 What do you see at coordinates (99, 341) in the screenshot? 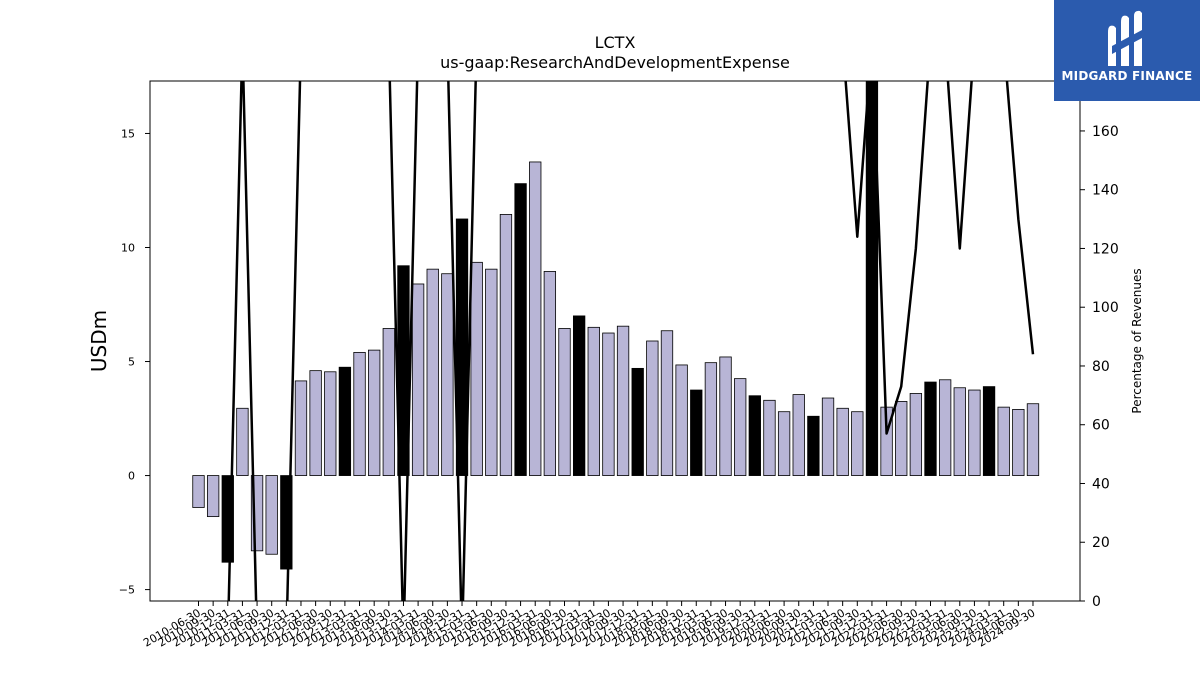
I see `y-axis-label: USDm` at bounding box center [99, 341].